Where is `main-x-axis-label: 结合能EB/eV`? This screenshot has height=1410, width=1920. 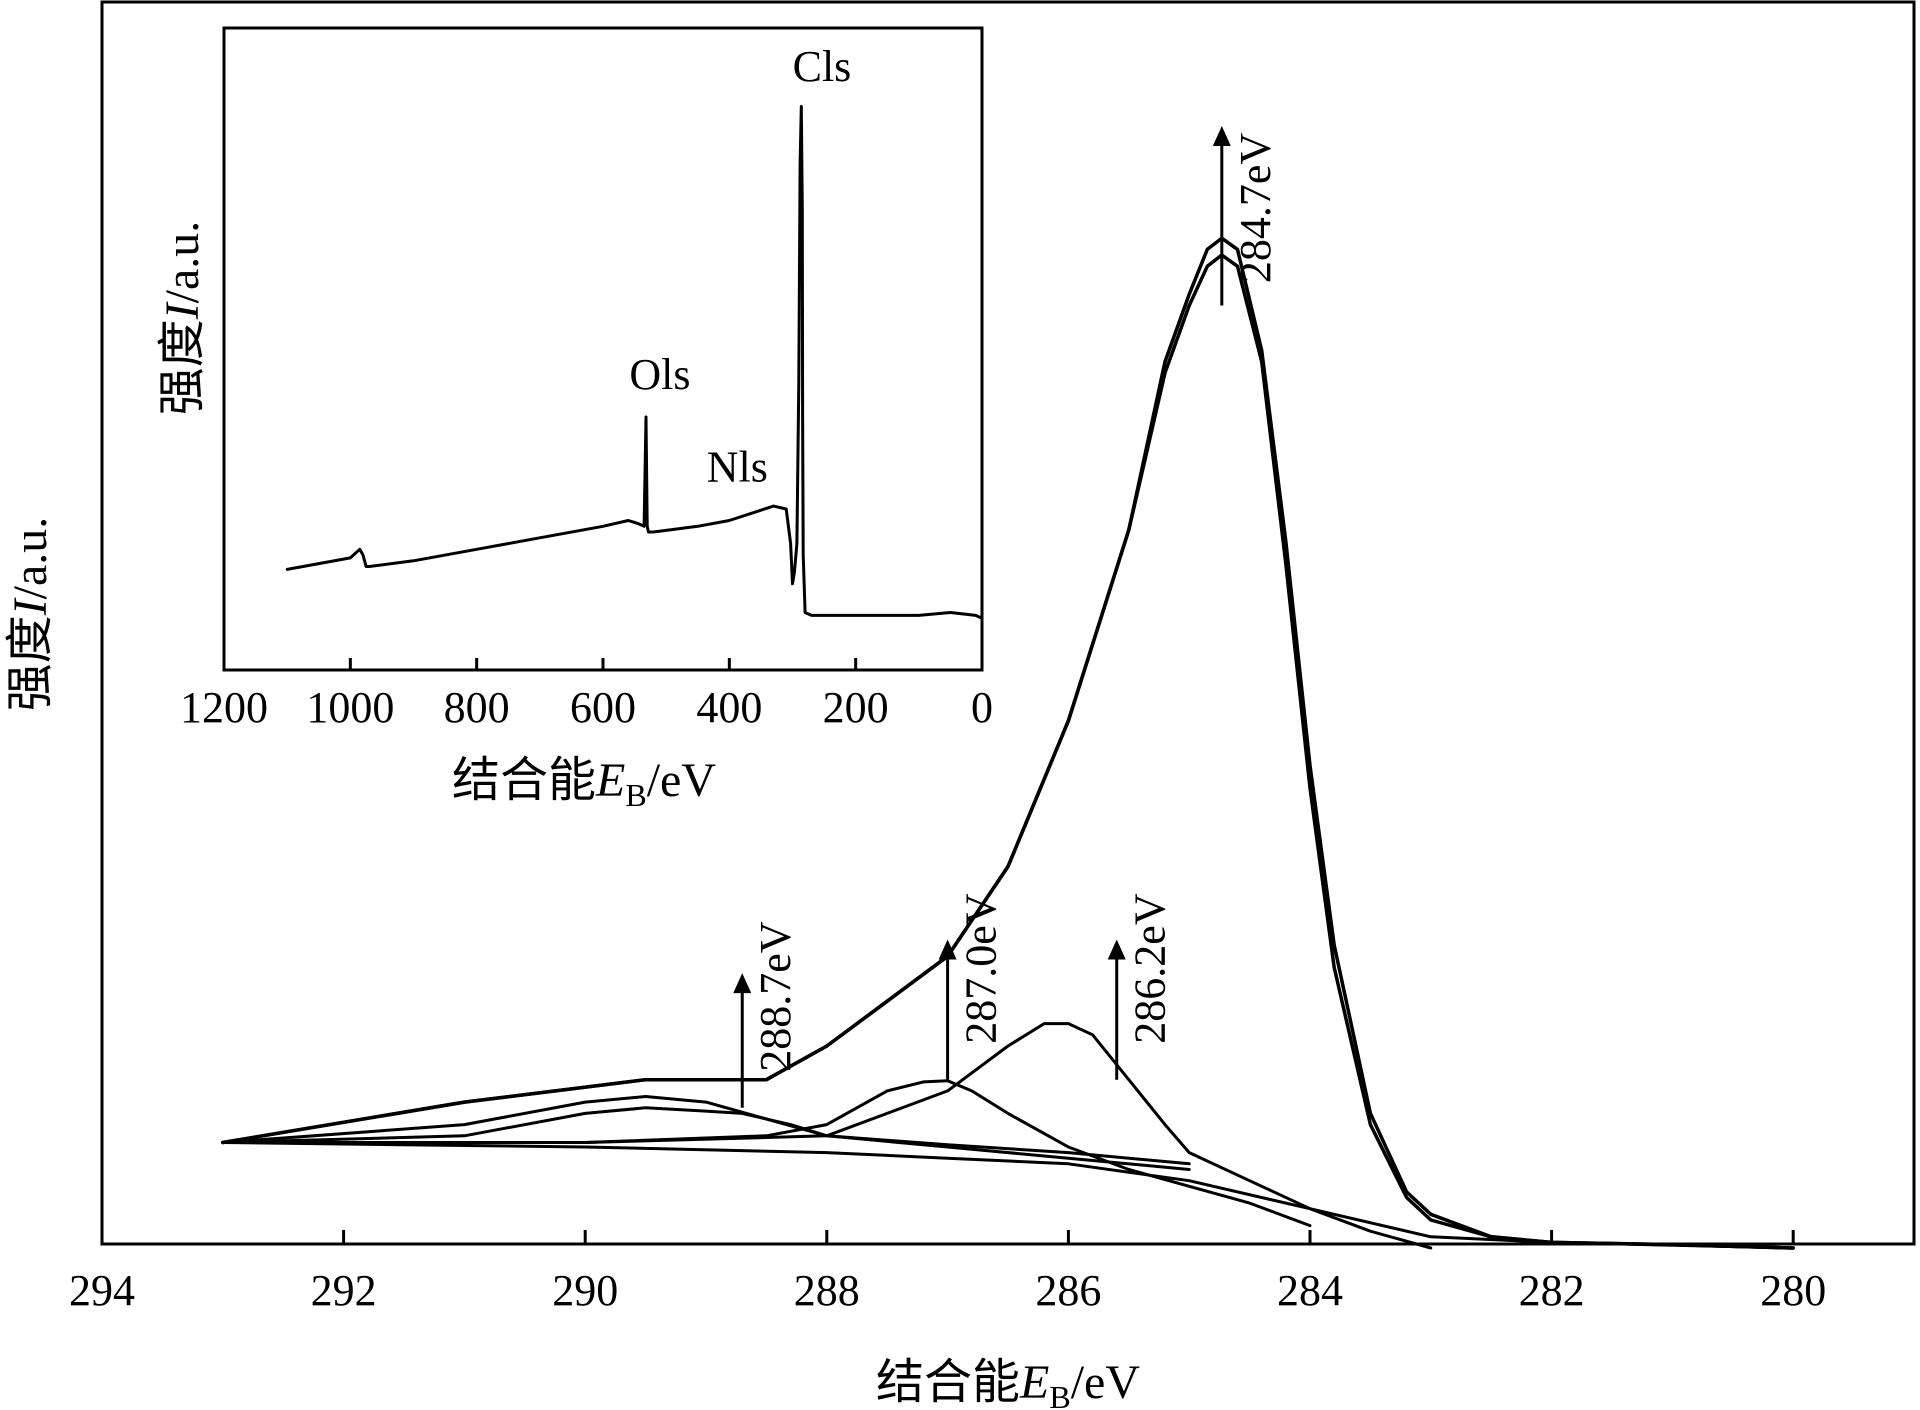 main-x-axis-label: 结合能EB/eV is located at coordinates (1008, 1383).